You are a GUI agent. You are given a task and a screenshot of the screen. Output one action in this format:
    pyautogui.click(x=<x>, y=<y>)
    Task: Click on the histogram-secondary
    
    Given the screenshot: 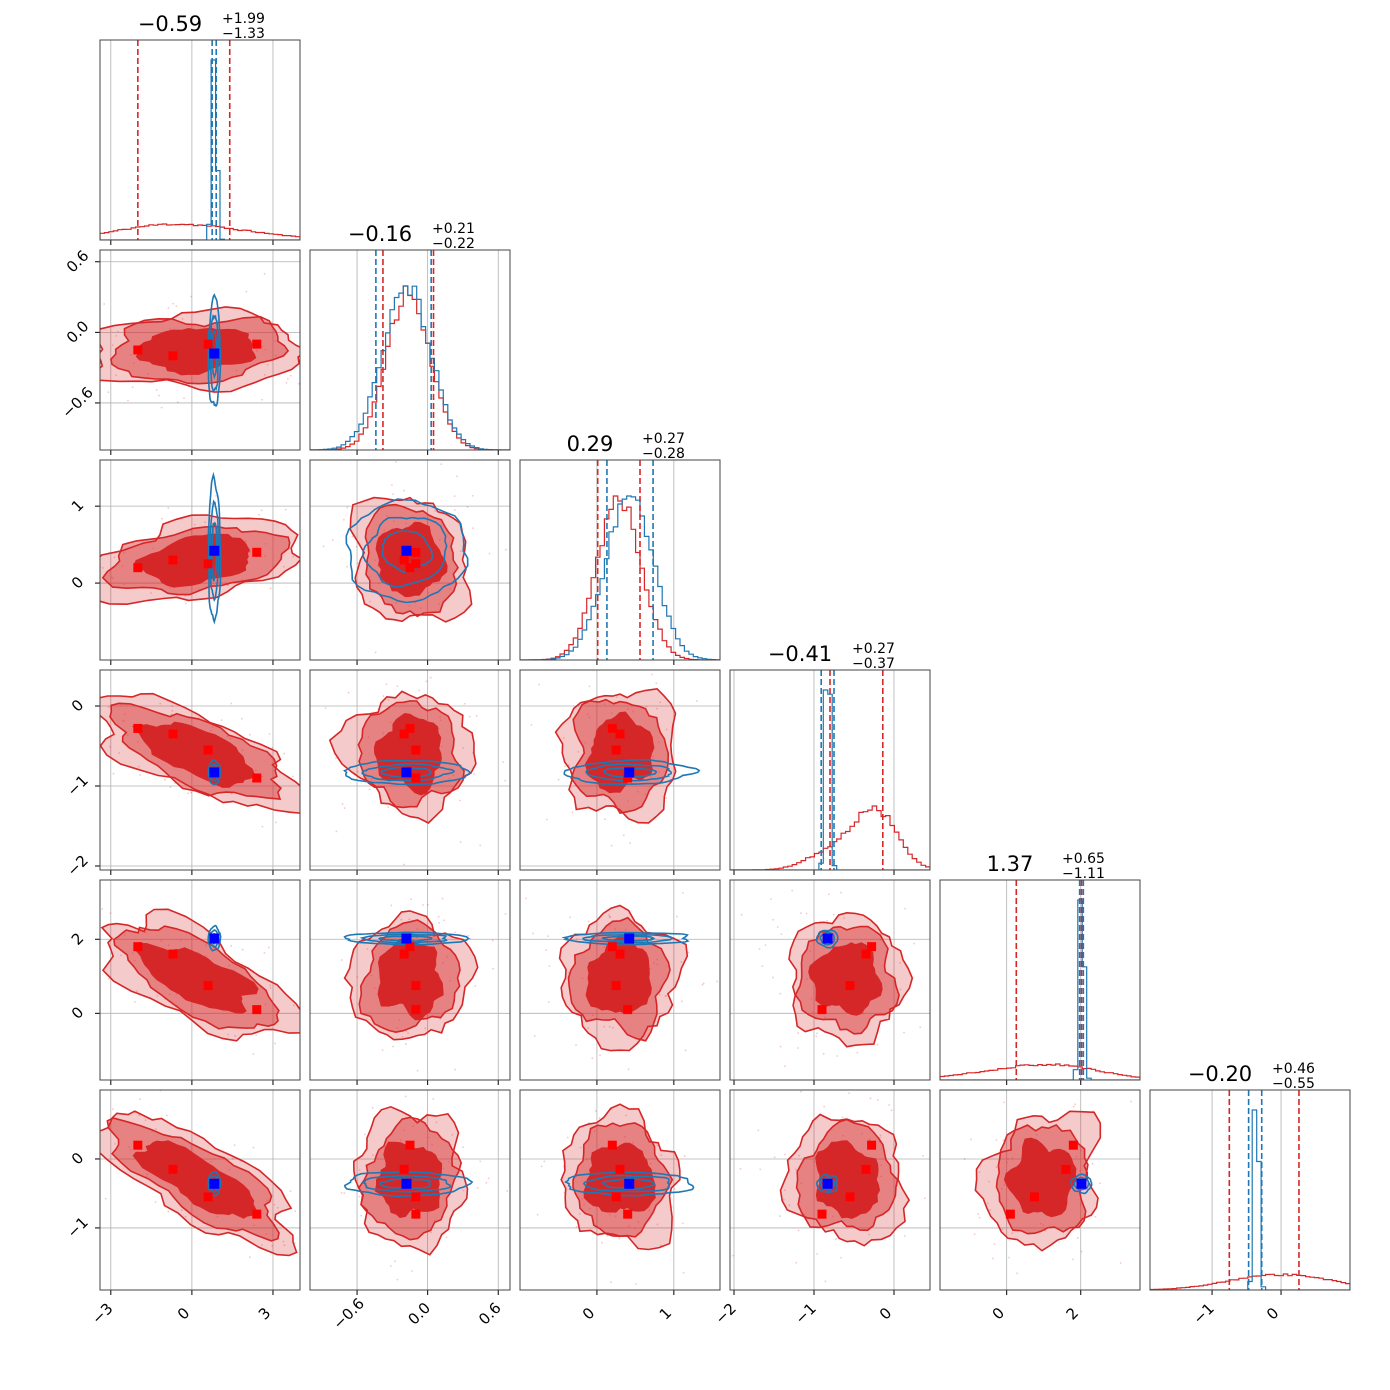 What is the action you would take?
    pyautogui.click(x=1040, y=989)
    